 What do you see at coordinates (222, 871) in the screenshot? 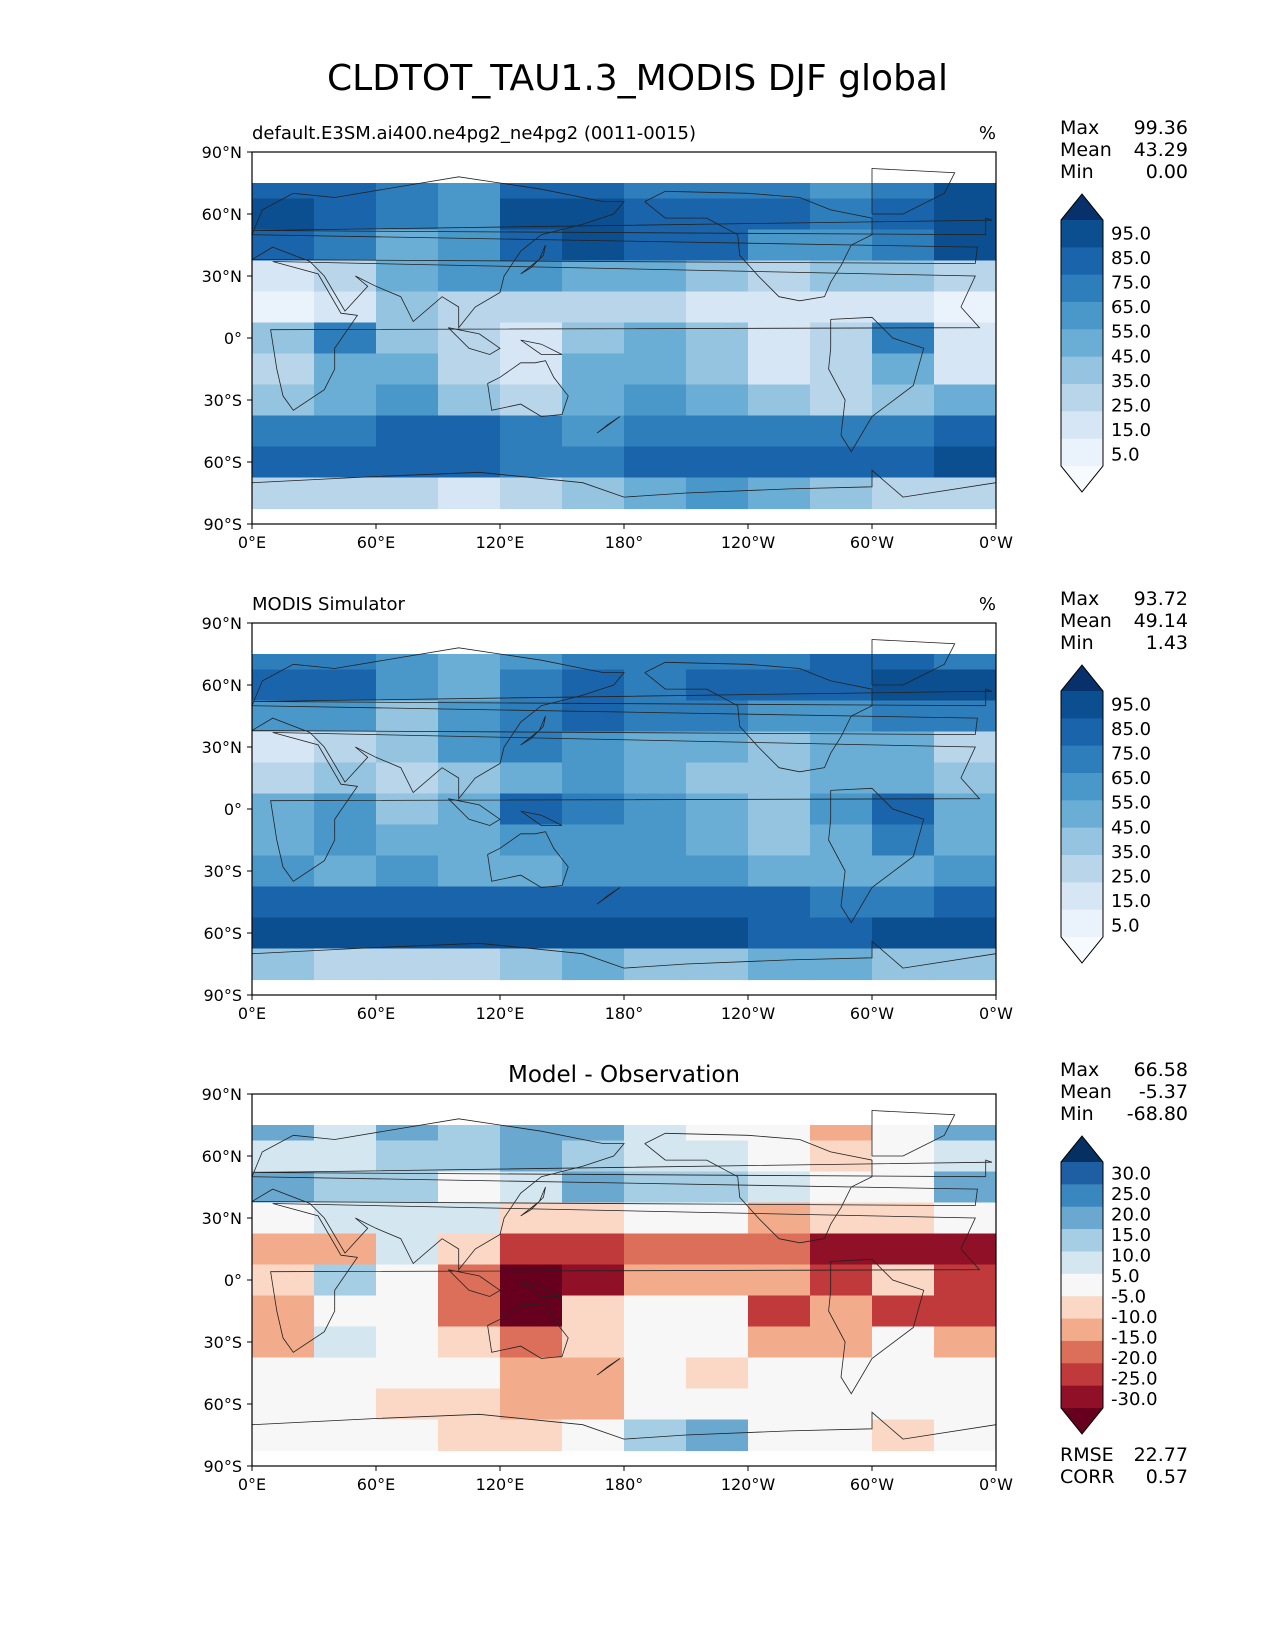
I see `y-tick-label: 30°S` at bounding box center [222, 871].